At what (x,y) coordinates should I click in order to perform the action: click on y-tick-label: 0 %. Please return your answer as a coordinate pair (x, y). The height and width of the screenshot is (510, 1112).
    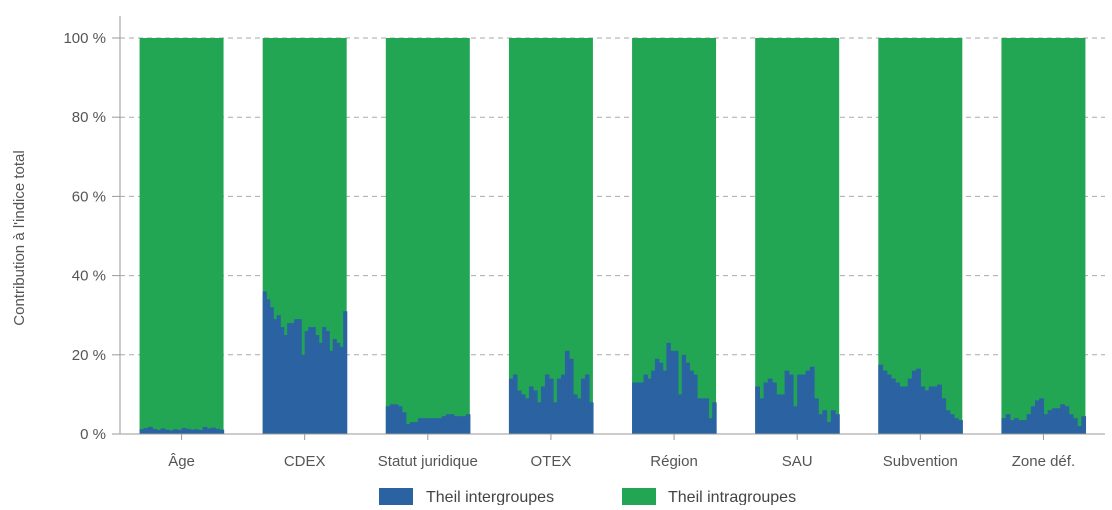
    Looking at the image, I should click on (93, 434).